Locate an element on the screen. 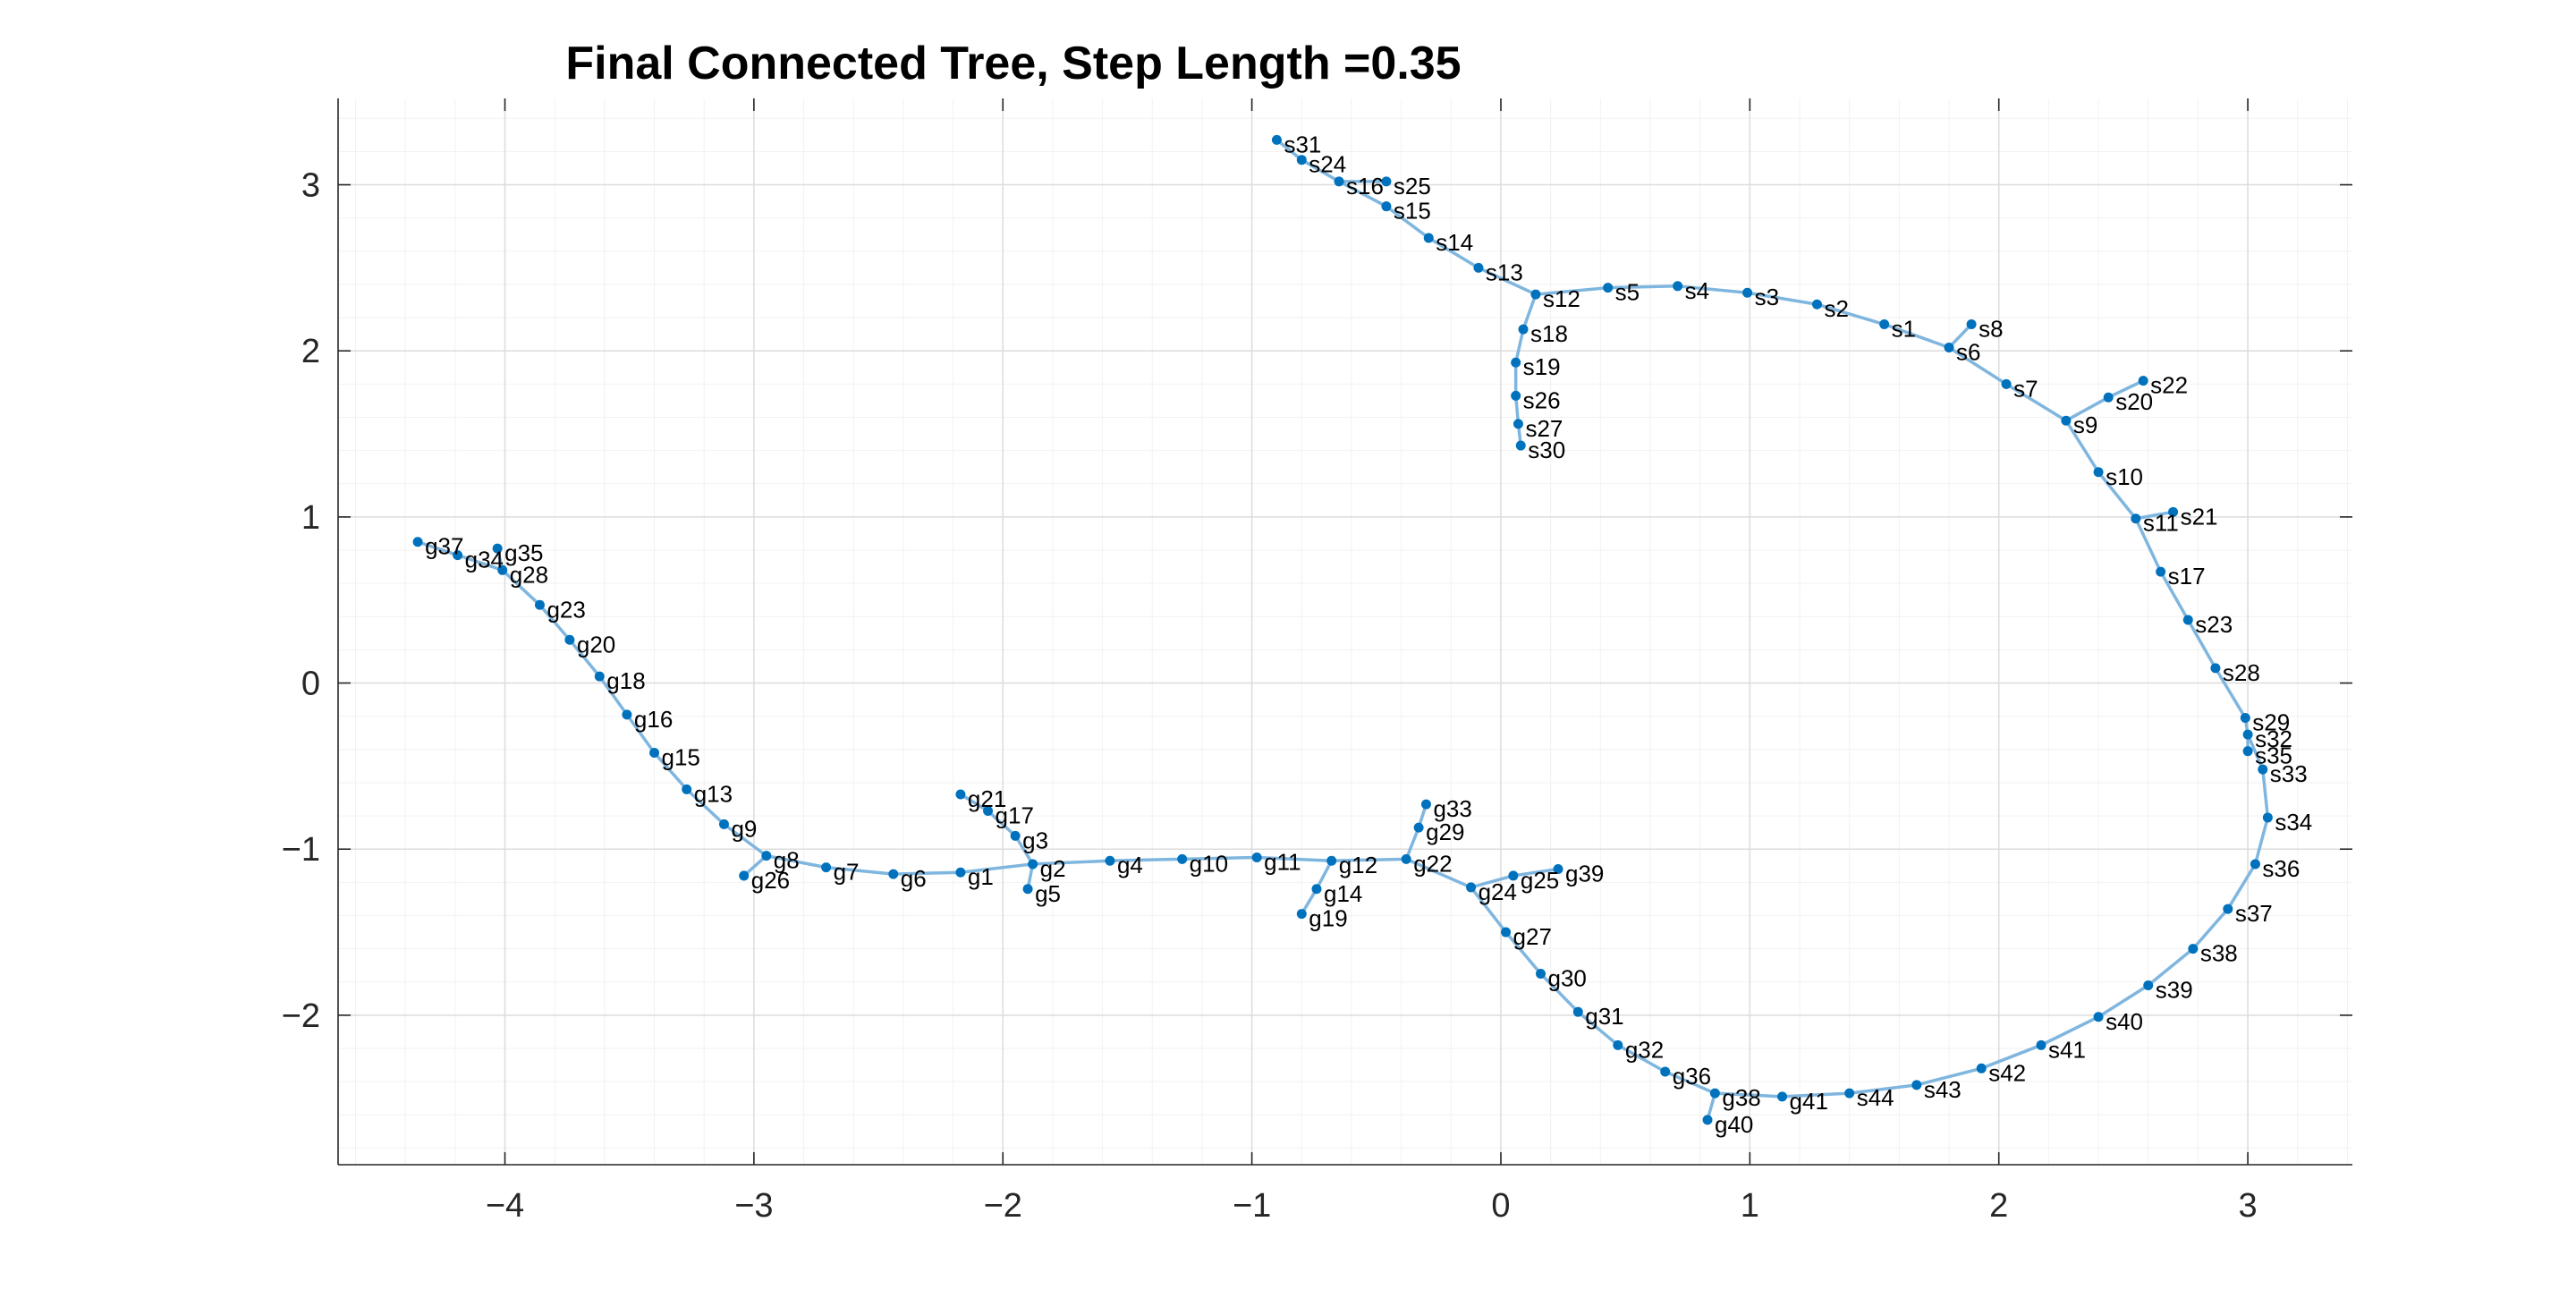 The width and height of the screenshot is (2576, 1298). tree-edge-g4-g2 is located at coordinates (1071, 863).